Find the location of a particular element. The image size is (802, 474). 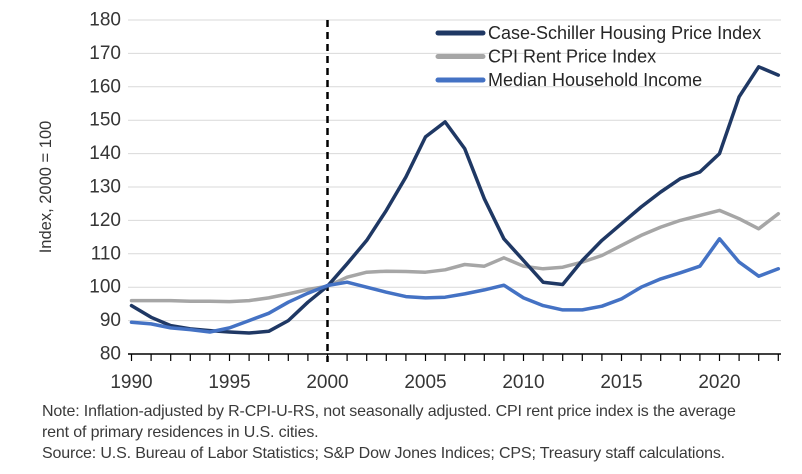

legend-label-cpi-rent-price-index: CPI Rent Price Index is located at coordinates (572, 57).